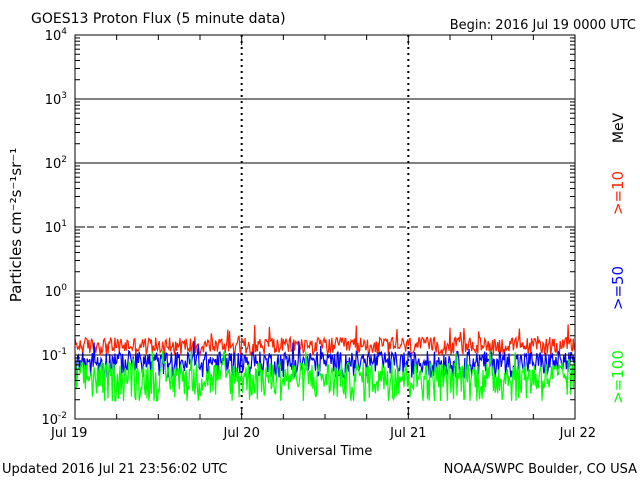 The height and width of the screenshot is (480, 640). What do you see at coordinates (324, 451) in the screenshot?
I see `x-axis-label: Universal Time` at bounding box center [324, 451].